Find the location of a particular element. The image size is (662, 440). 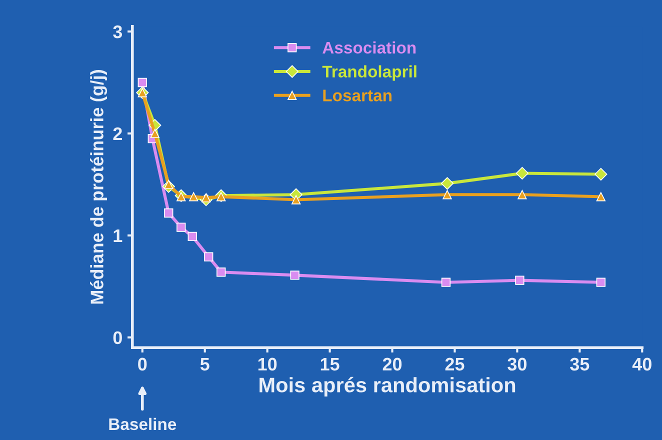

legend-label: Losartan is located at coordinates (357, 96).